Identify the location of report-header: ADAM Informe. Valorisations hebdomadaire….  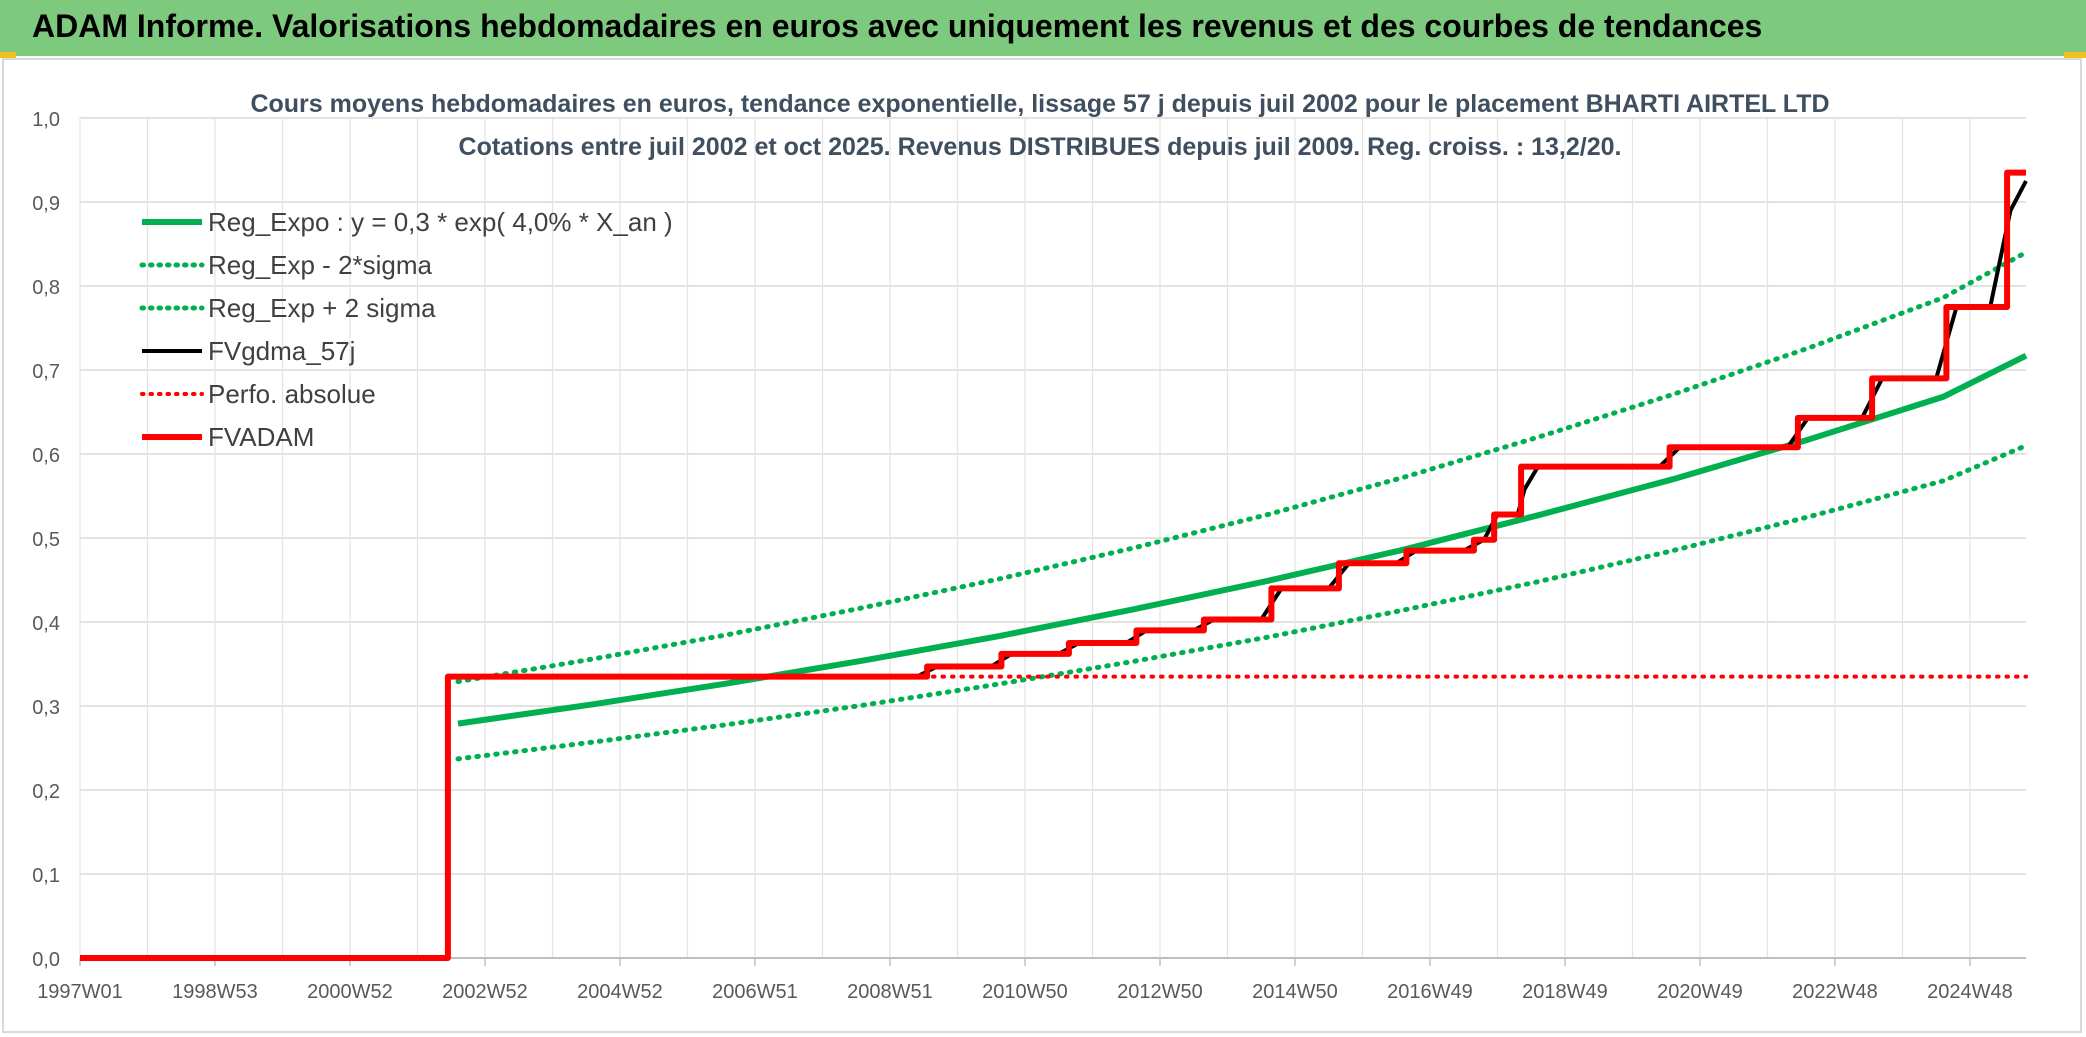
(1043, 28).